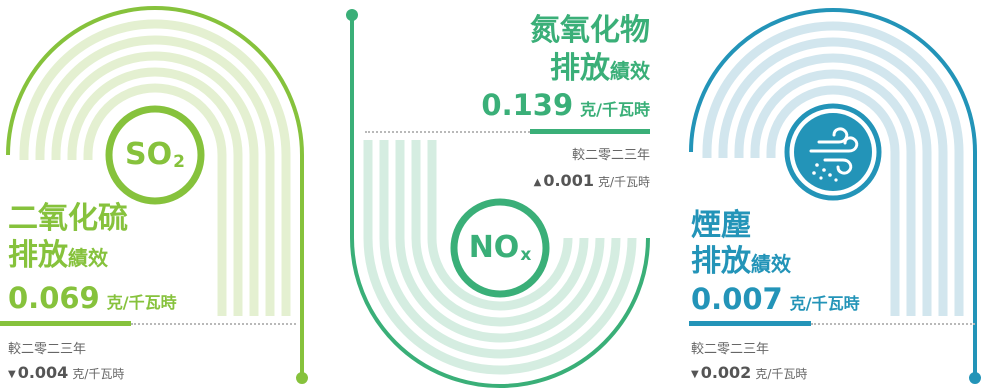  Describe the element at coordinates (721, 225) in the screenshot. I see `dust-title: 煙塵` at that location.